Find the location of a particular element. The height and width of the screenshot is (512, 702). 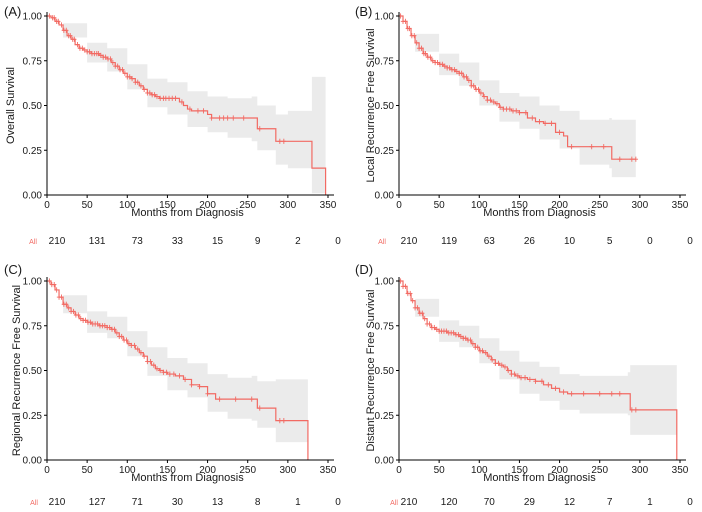

risk-count: 70 is located at coordinates (490, 502).